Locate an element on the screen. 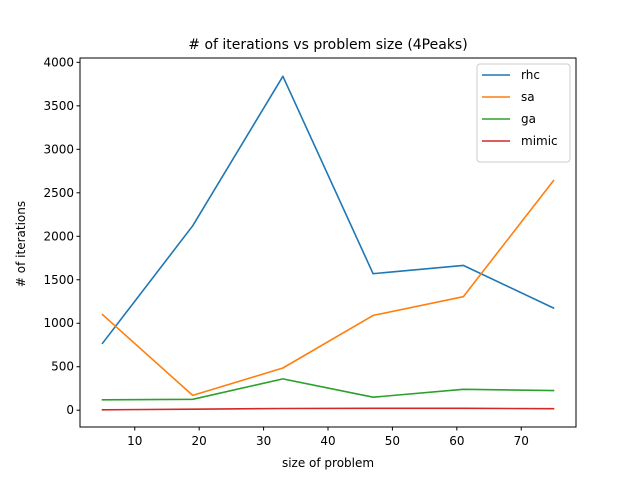 The width and height of the screenshot is (640, 484). x-tick-label: 20 is located at coordinates (199, 441).